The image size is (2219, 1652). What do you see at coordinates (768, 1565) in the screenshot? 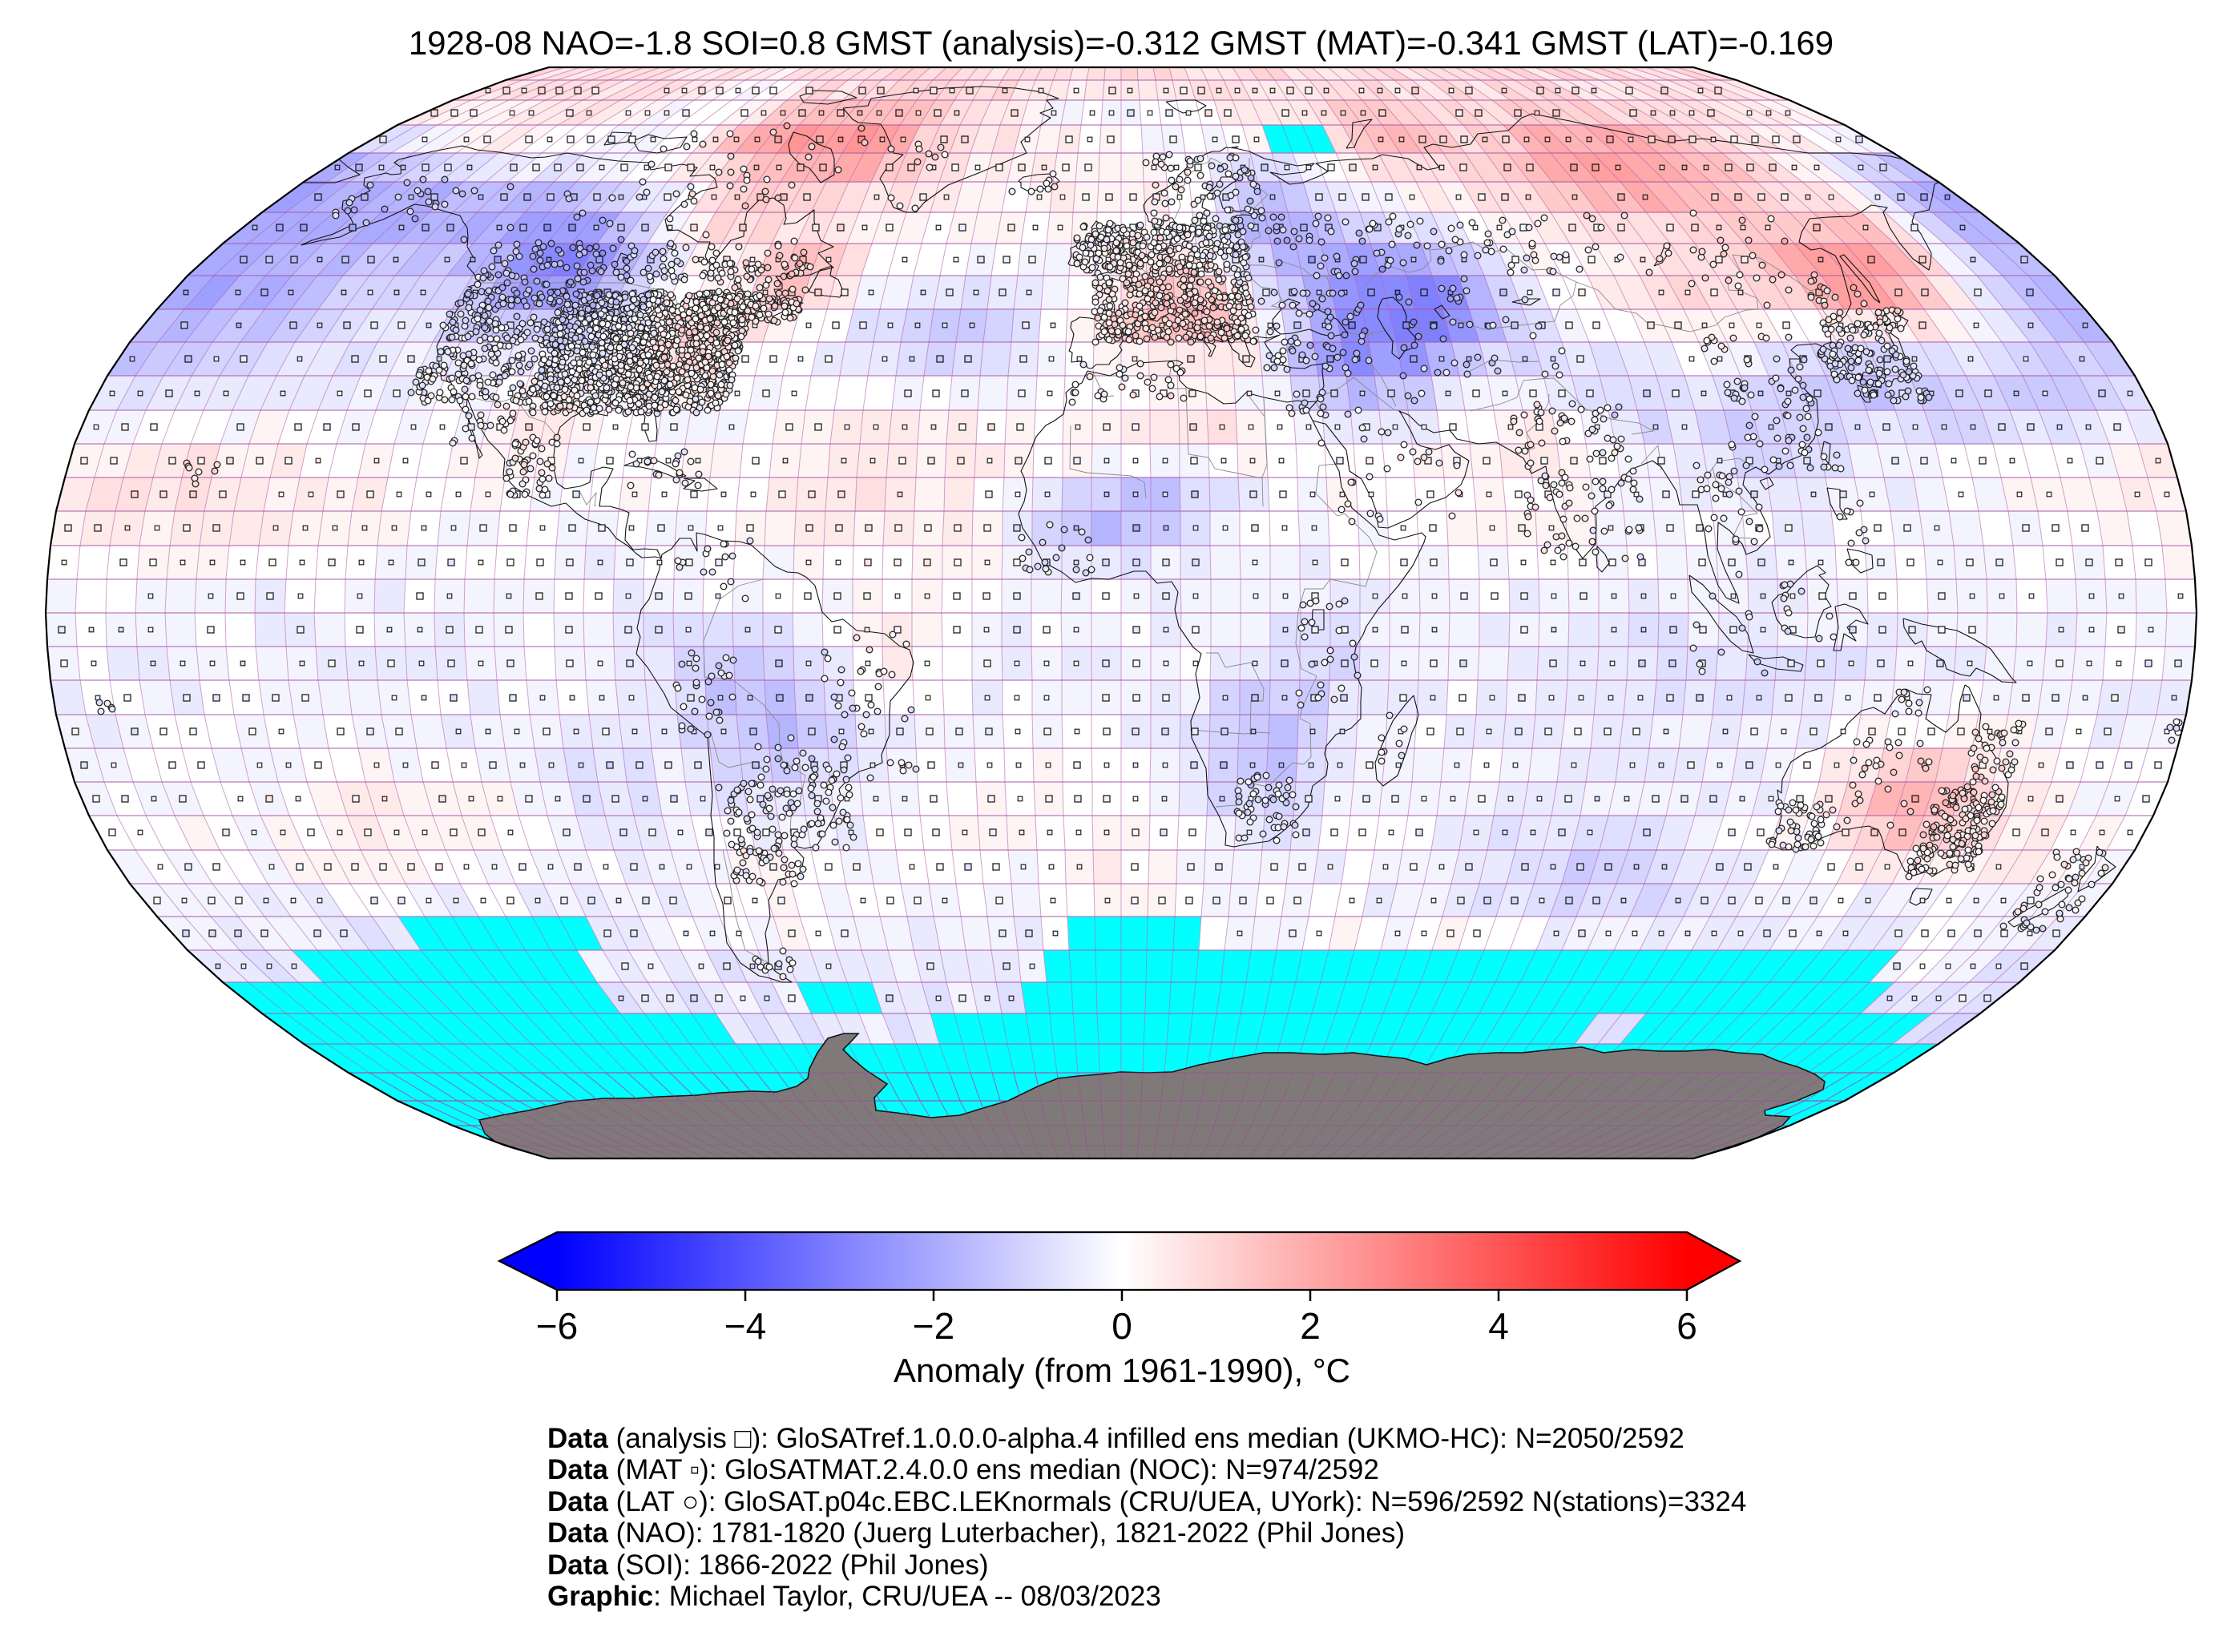
I see `svg-text:Data (SOI): 1866-2022 (Phil Jo: Data (SOI): 1866-2022 (Phil Jones)` at bounding box center [768, 1565].